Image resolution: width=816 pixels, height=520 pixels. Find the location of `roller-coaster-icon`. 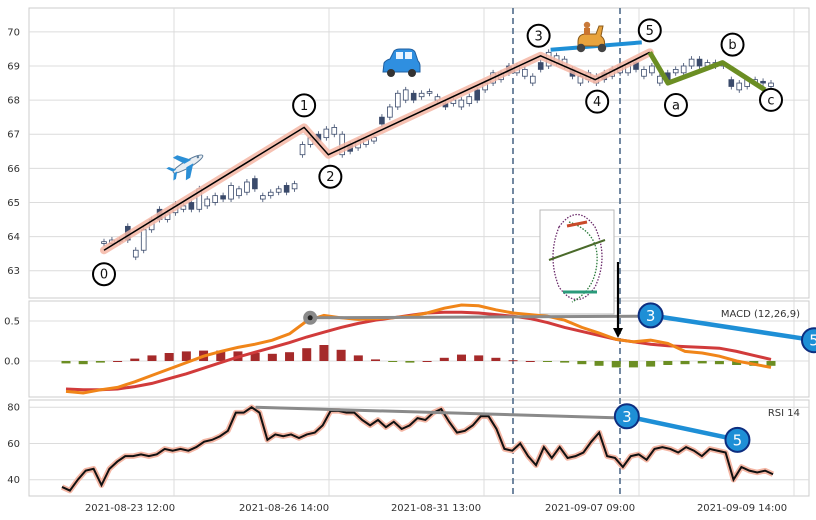

roller-coaster-icon is located at coordinates (577, 262).